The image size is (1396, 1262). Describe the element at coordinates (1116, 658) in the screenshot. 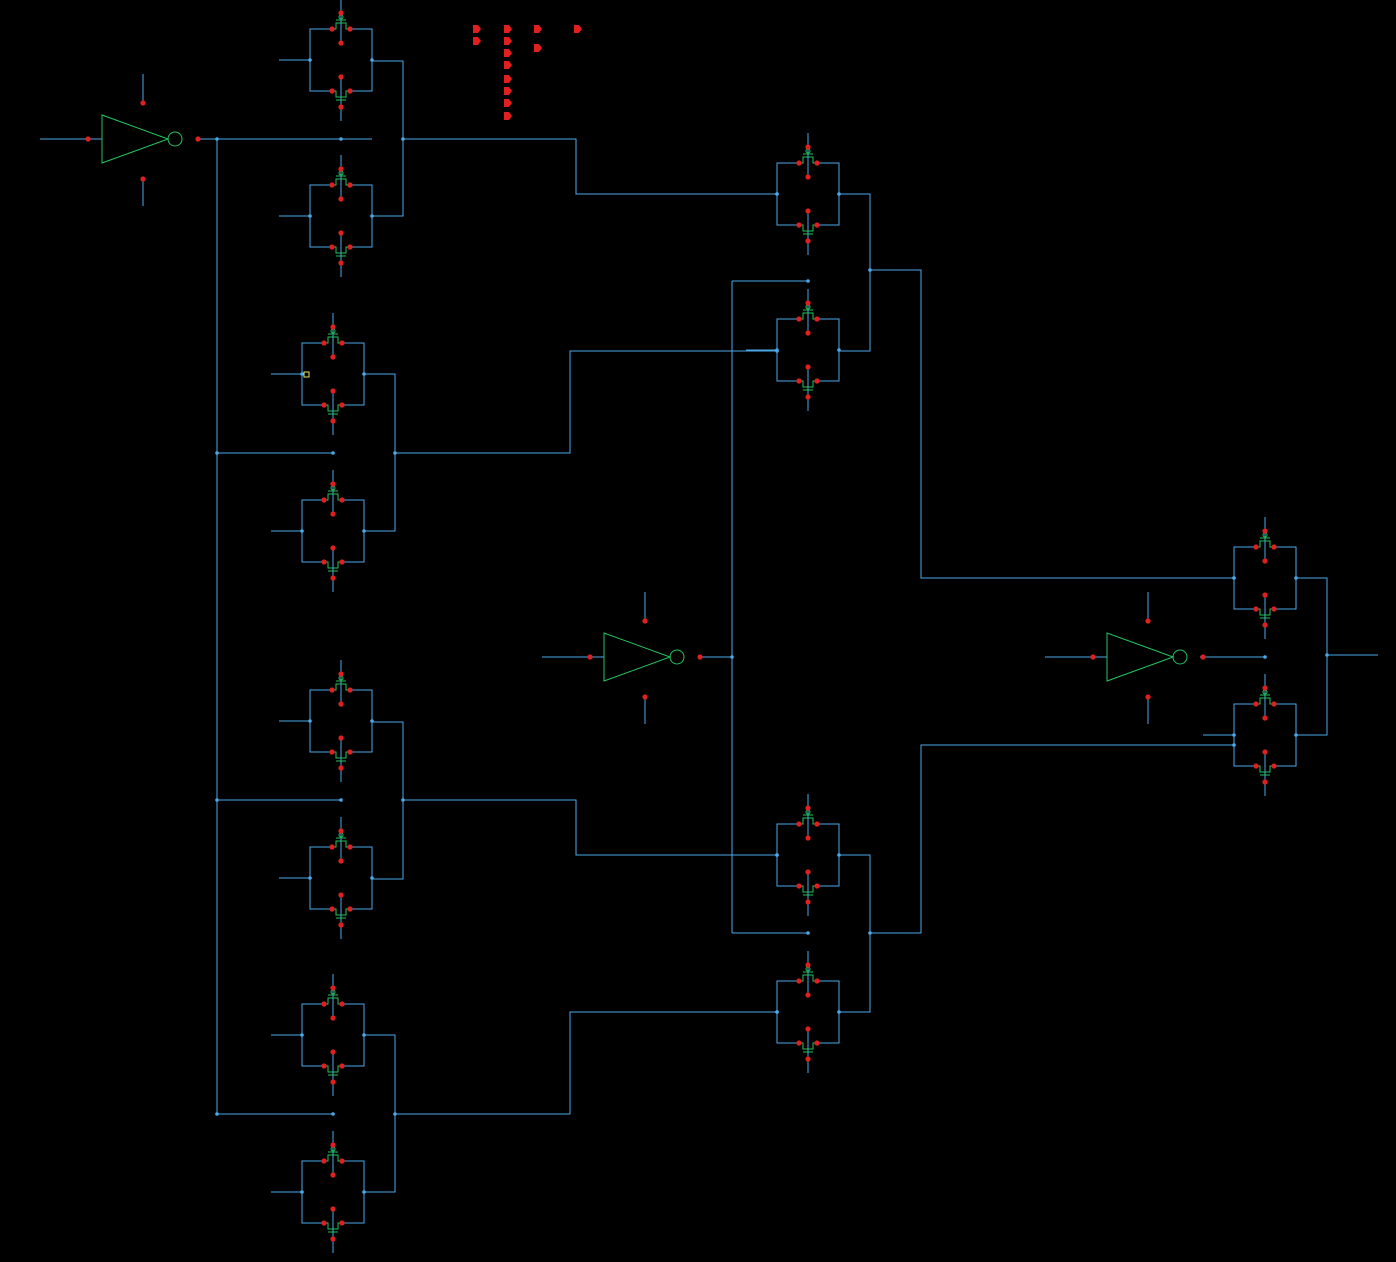

I see `inverter` at that location.